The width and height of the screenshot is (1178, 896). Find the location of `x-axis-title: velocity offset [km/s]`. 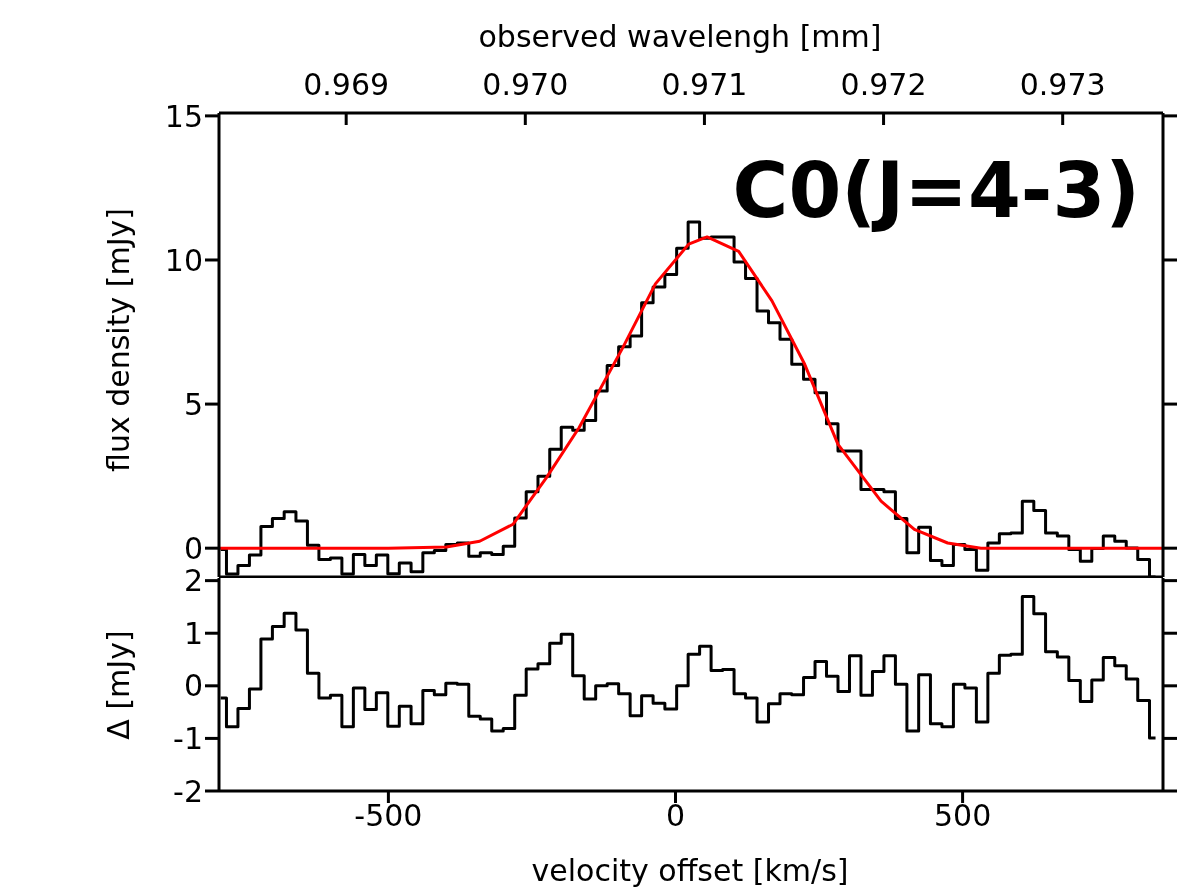

x-axis-title: velocity offset [km/s] is located at coordinates (690, 870).